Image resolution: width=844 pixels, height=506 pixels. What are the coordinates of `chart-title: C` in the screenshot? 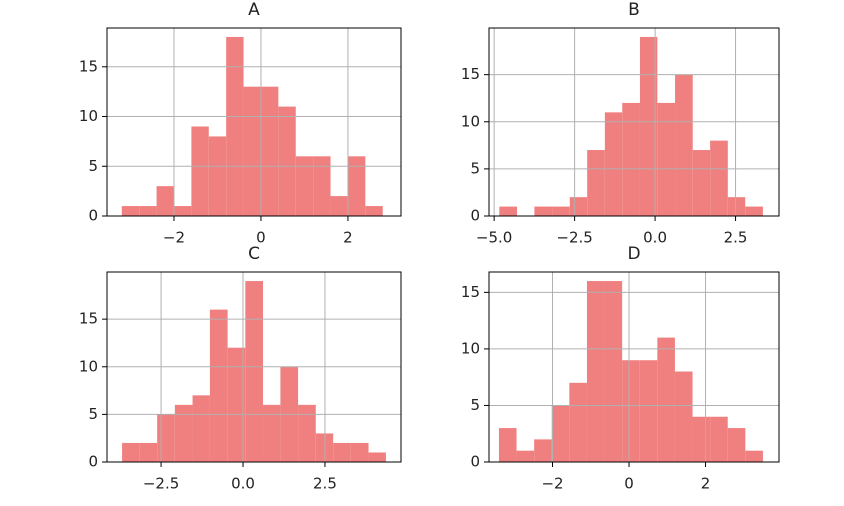 It's located at (254, 254).